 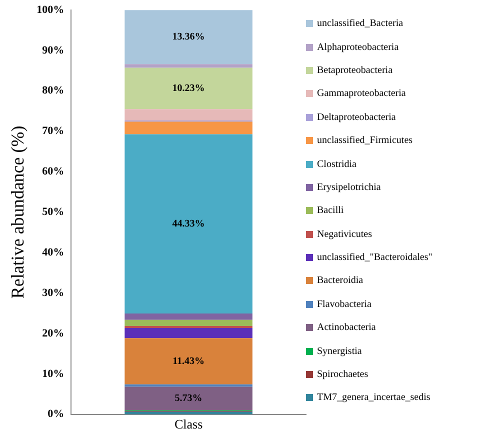 I want to click on legend-label: unclassified_"Bacteroidales", so click(x=374, y=258).